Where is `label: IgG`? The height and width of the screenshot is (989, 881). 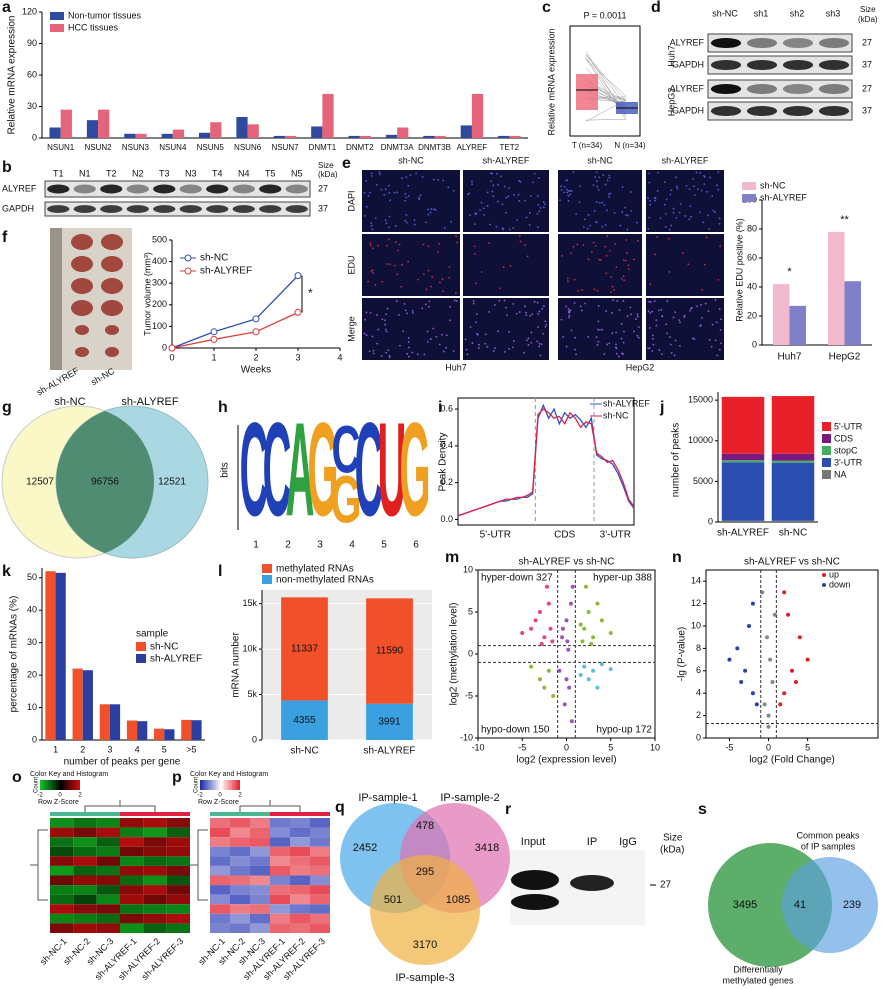
label: IgG is located at coordinates (628, 842).